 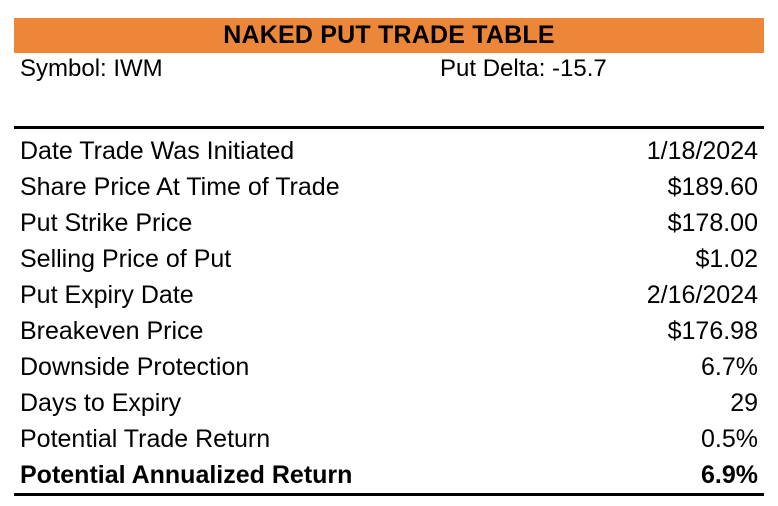 I want to click on row-value: $189.60, so click(x=712, y=186).